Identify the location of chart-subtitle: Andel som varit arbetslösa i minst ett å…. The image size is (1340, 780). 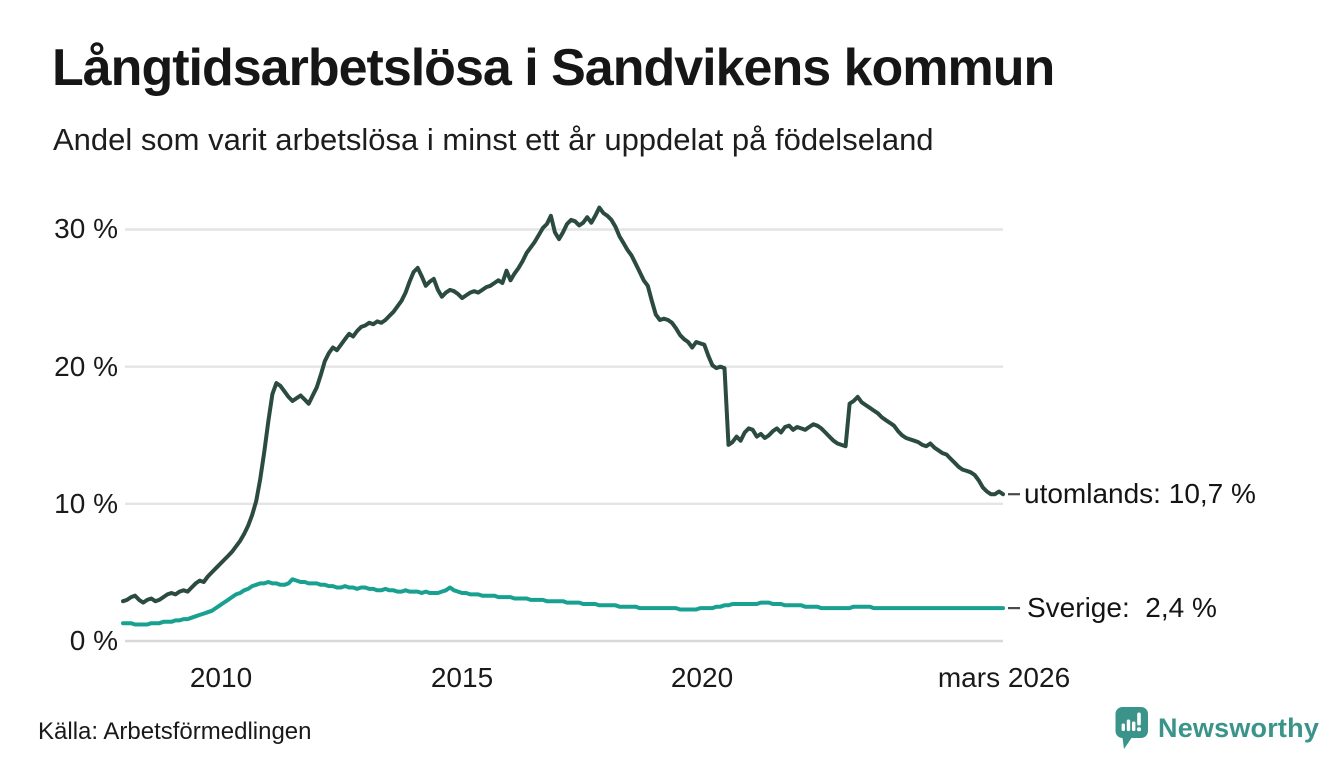
(493, 139).